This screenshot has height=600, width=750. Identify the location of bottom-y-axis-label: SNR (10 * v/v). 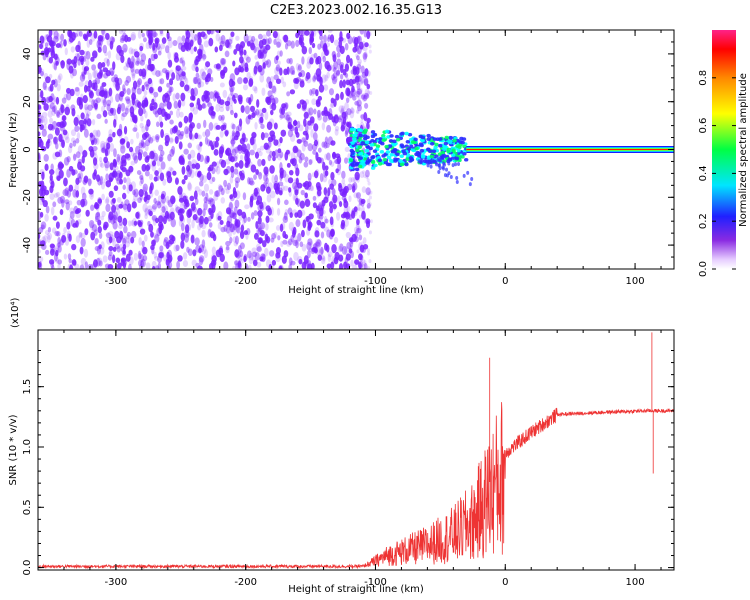
(13, 449).